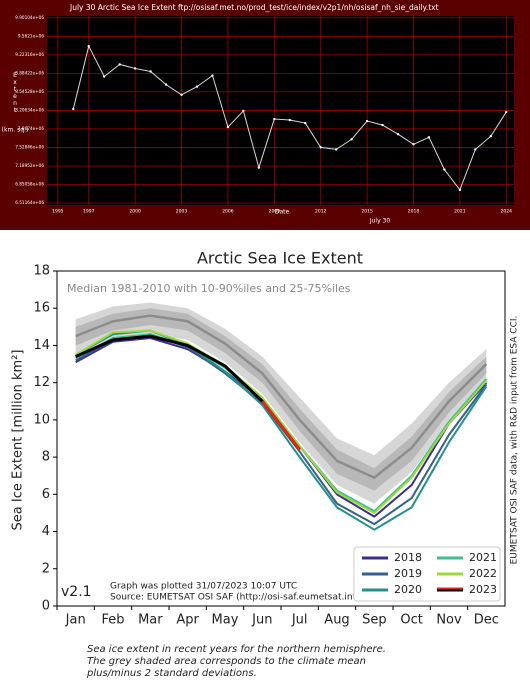 This screenshot has width=530, height=680. Describe the element at coordinates (408, 589) in the screenshot. I see `legend-label: 2020` at that location.